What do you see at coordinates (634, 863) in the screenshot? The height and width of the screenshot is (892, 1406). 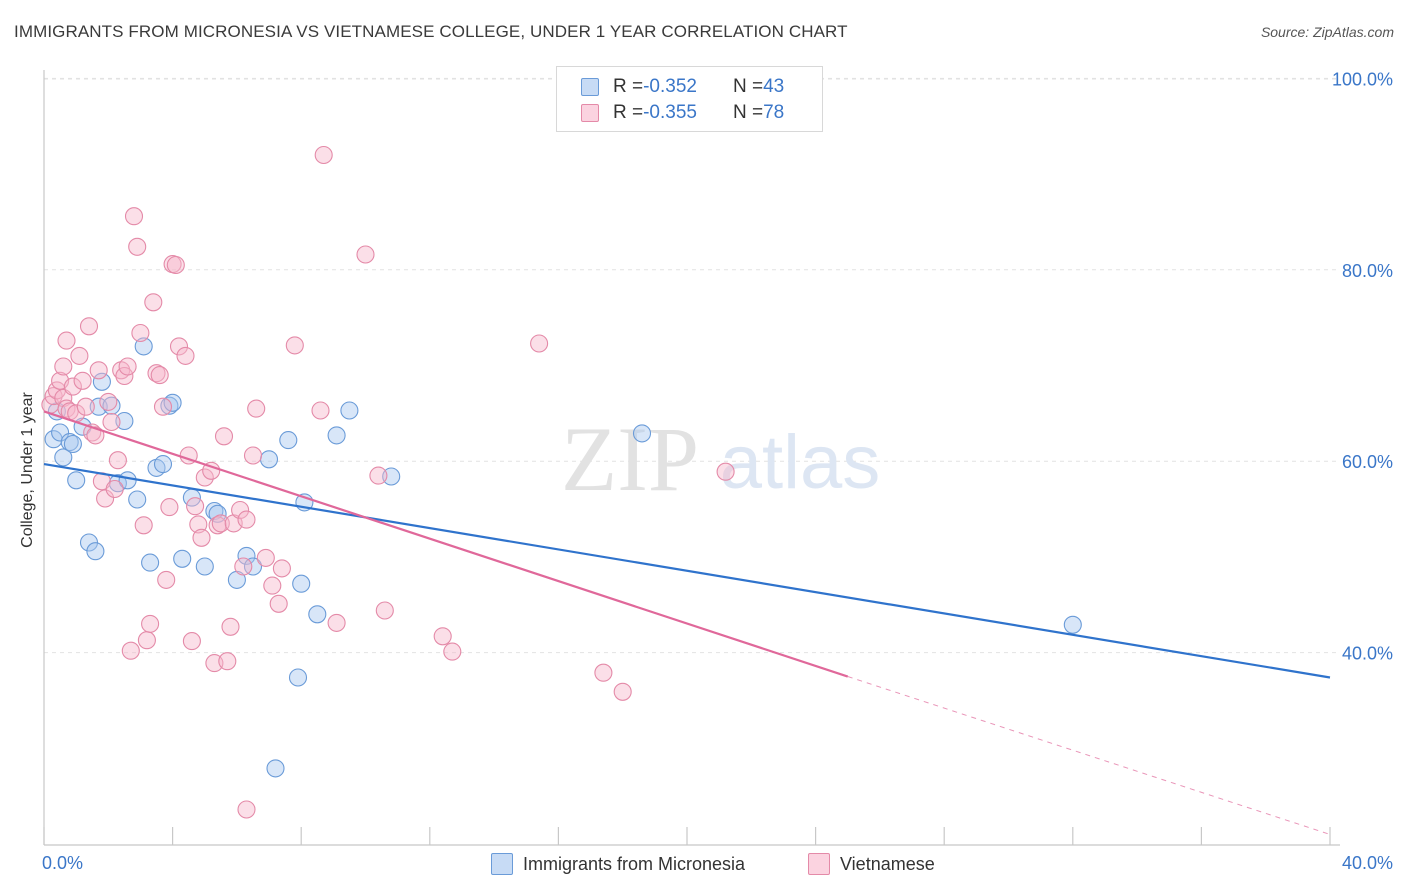 I see `legend-label-micronesia: Immigrants from Micronesia` at bounding box center [634, 863].